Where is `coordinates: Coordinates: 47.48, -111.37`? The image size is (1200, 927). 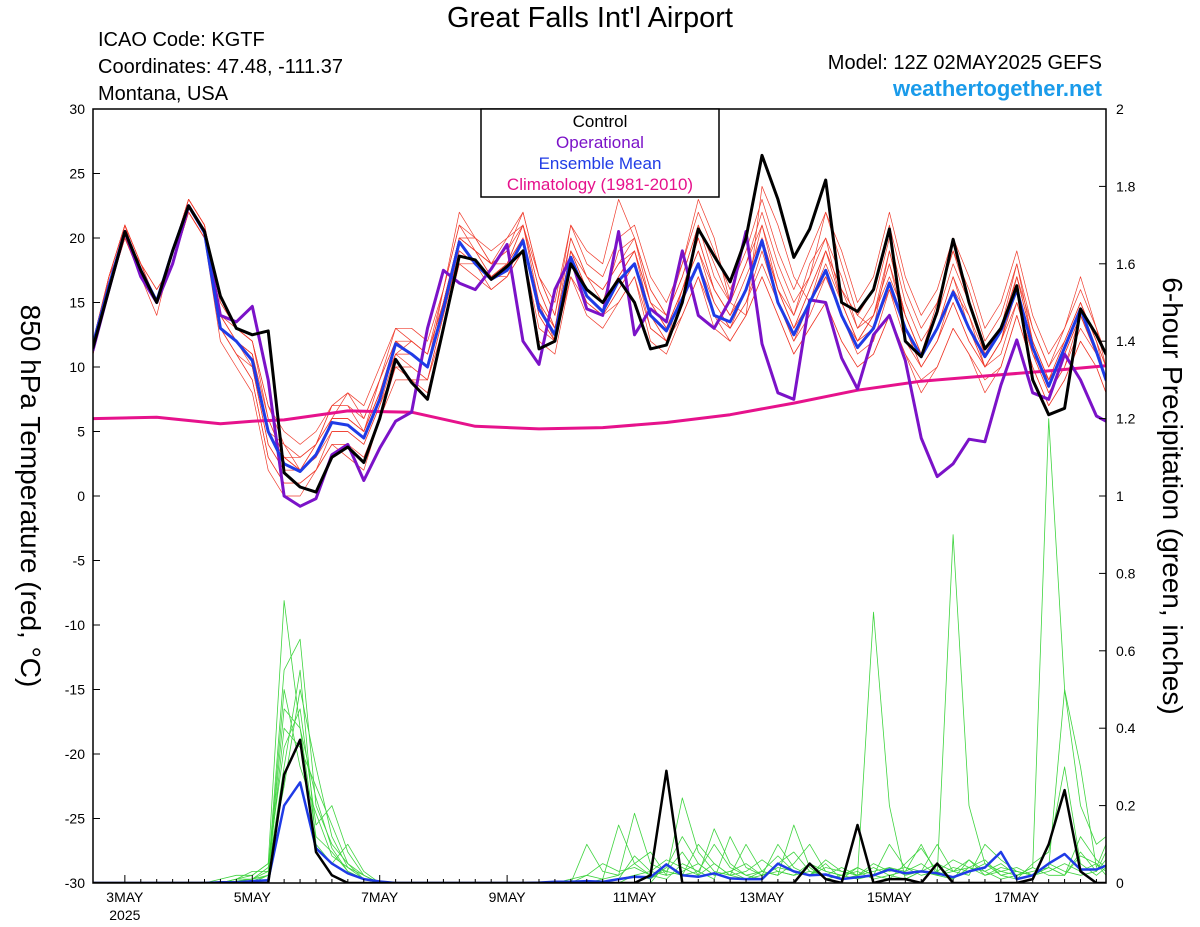
coordinates: Coordinates: 47.48, -111.37 is located at coordinates (220, 67).